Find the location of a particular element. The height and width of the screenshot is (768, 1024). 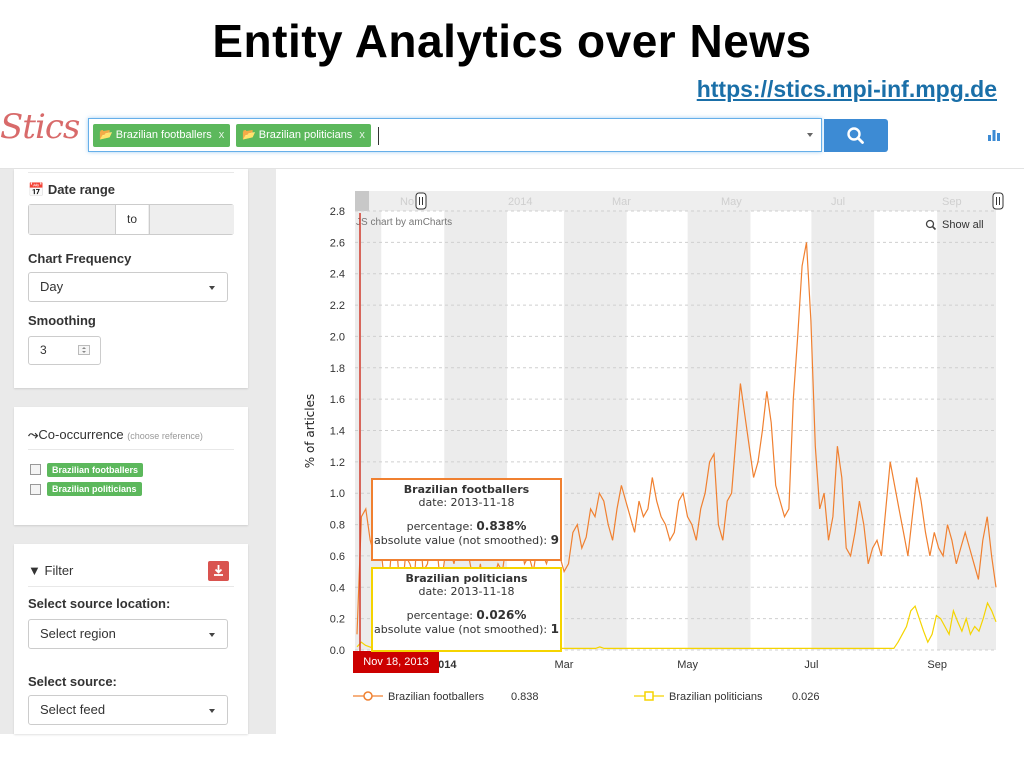

legend-item-footballers: Brazilian footballers 0.838 is located at coordinates (446, 697).